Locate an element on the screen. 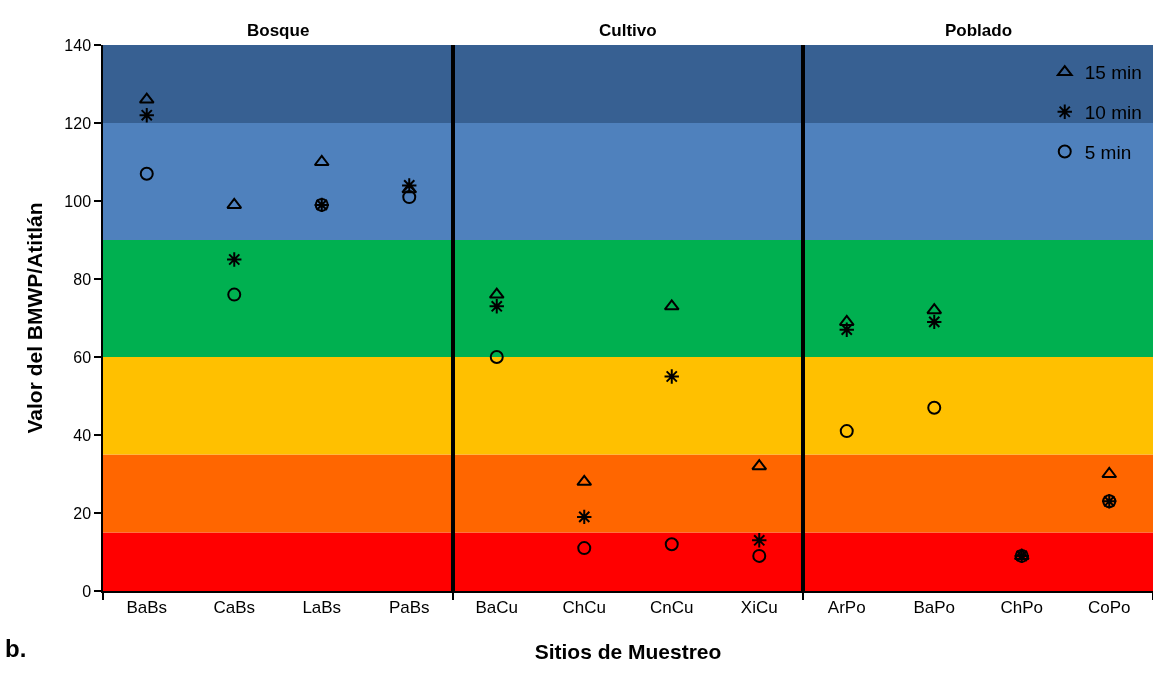  x-tick-label: CaBs is located at coordinates (234, 608).